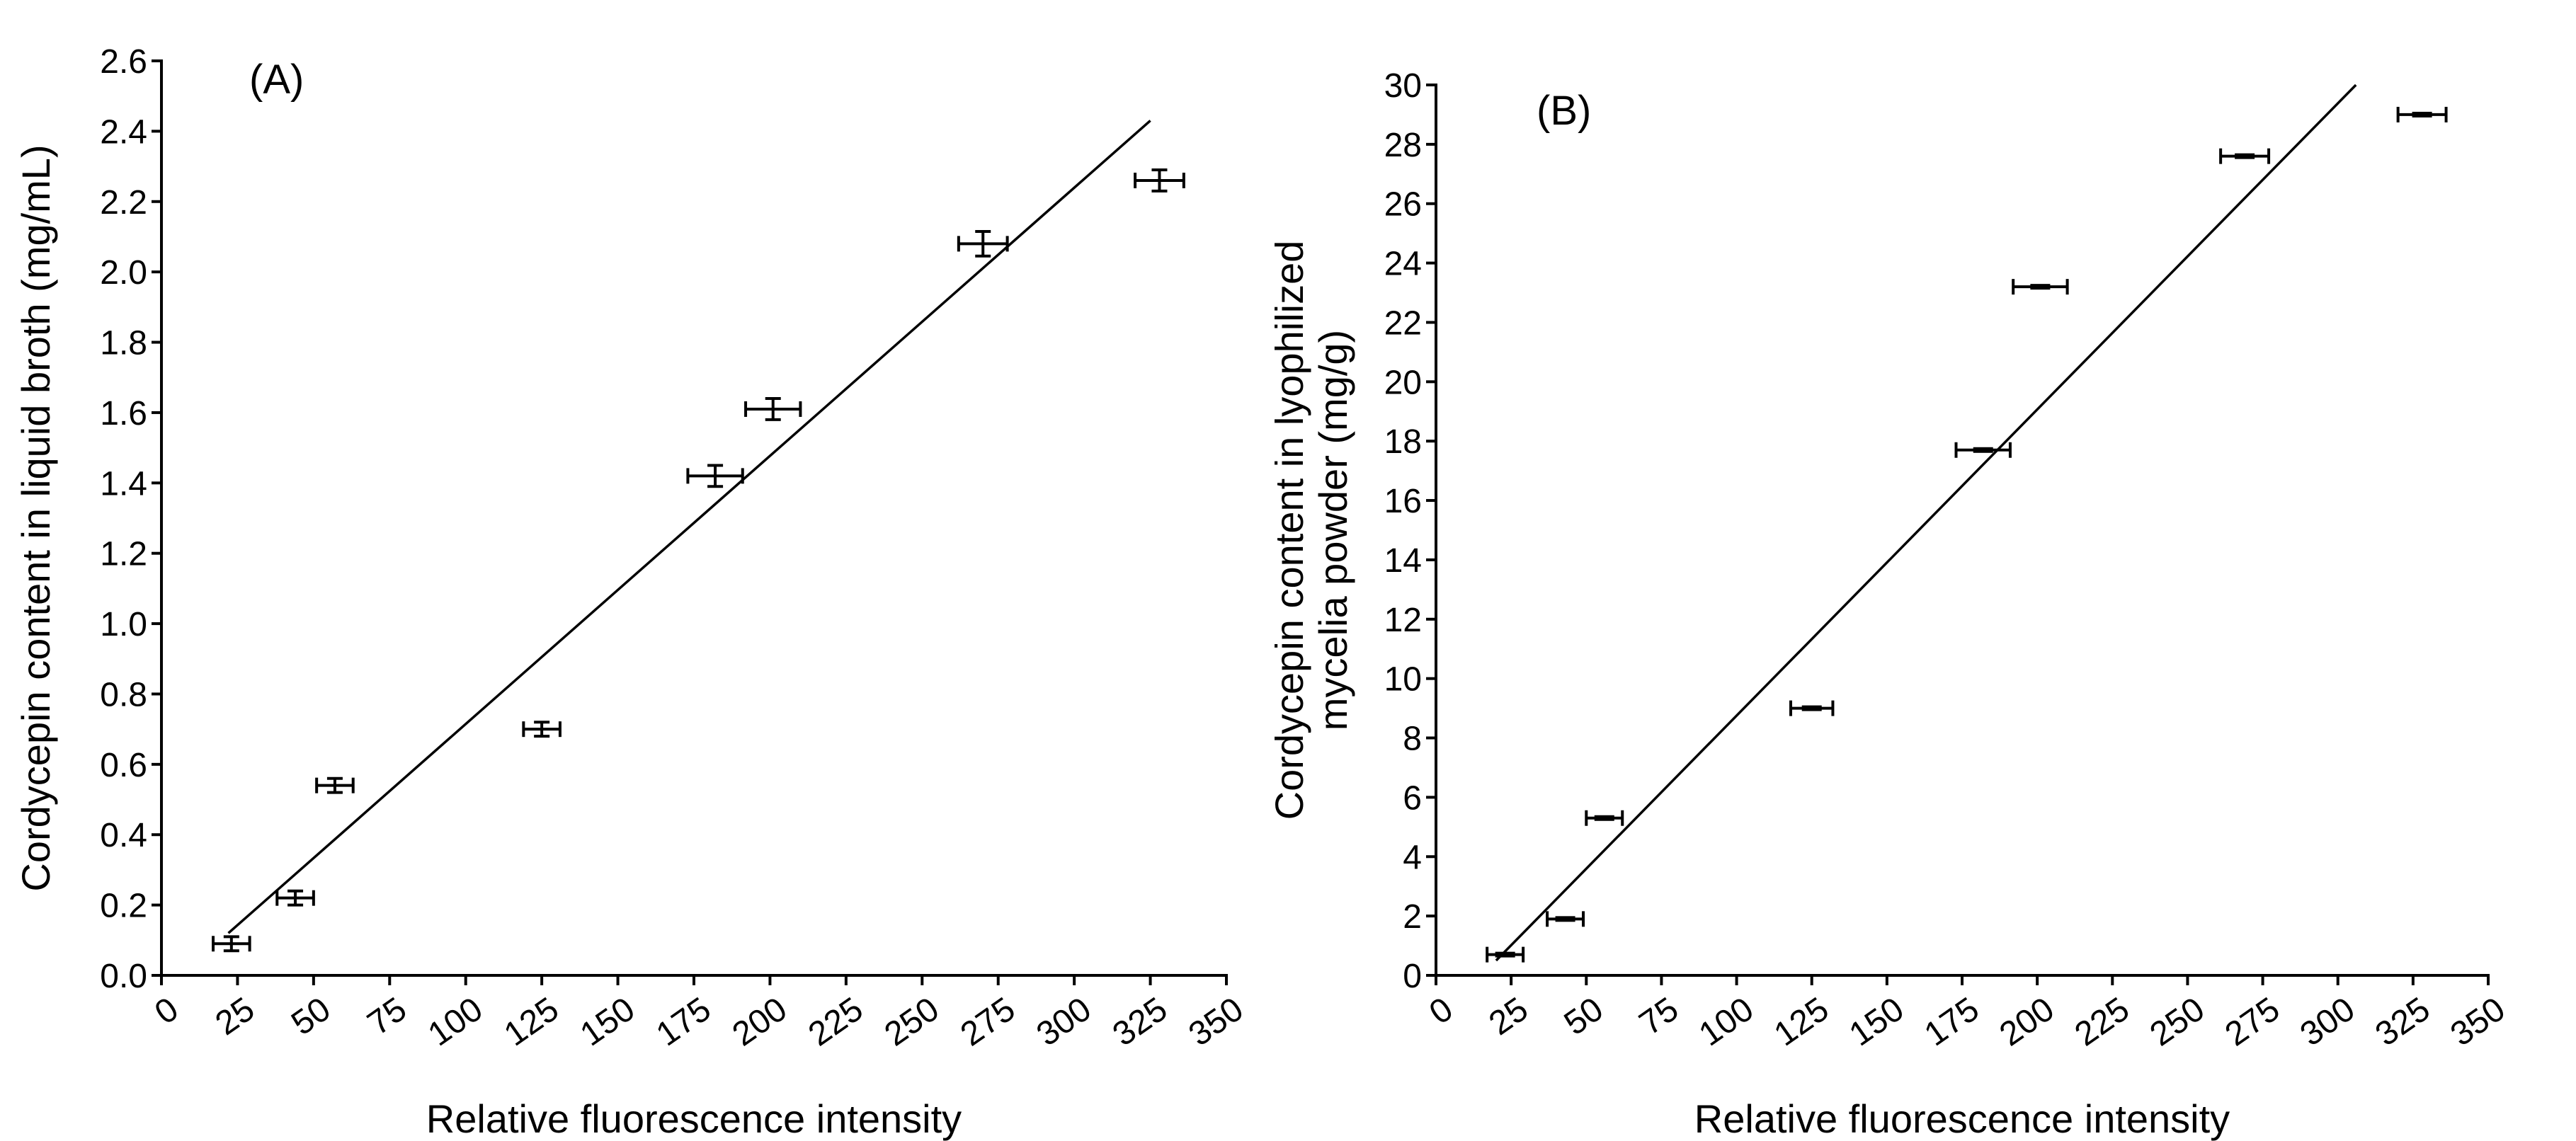 This screenshot has height=1141, width=2576. I want to click on y-tick-label: 6, so click(1412, 798).